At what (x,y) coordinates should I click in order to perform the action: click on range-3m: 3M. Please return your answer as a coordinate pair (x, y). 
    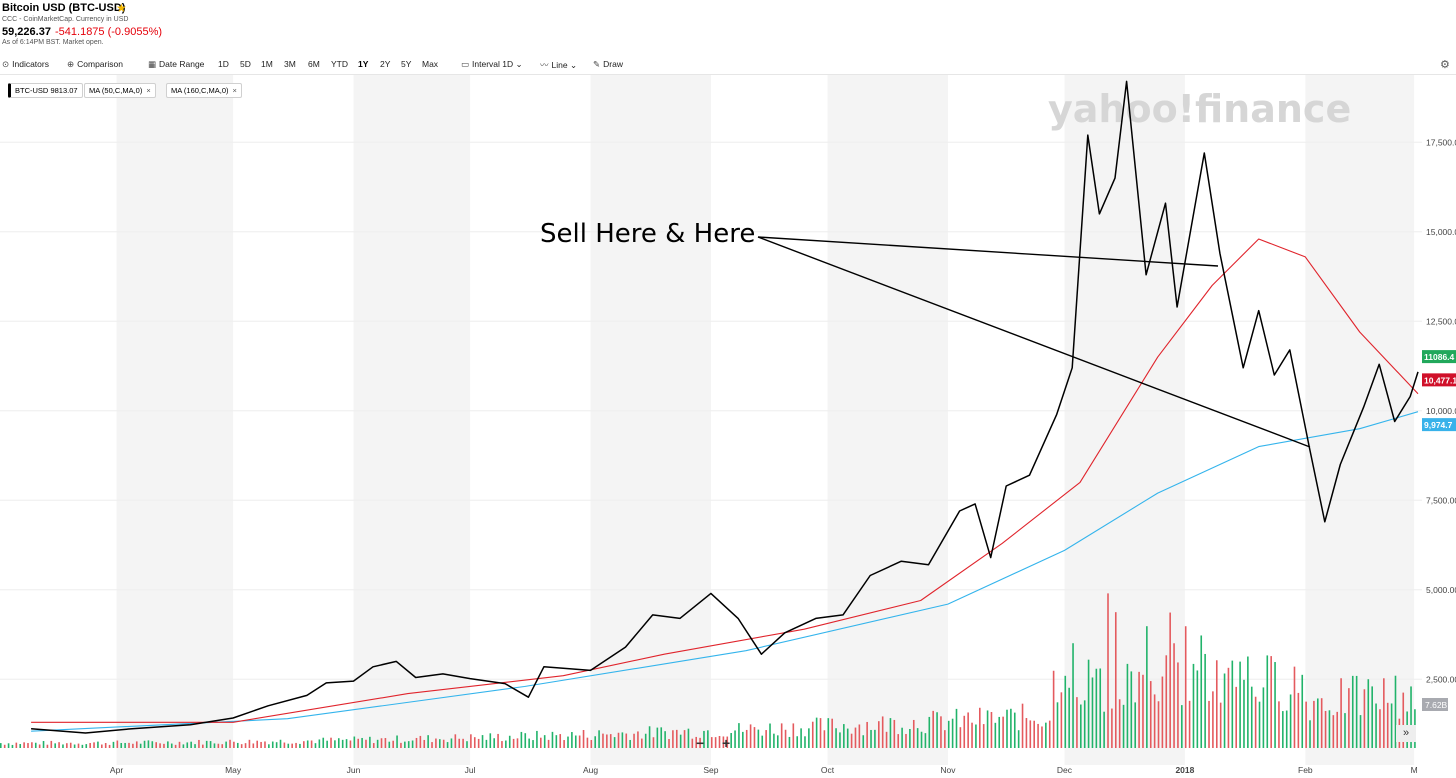
    Looking at the image, I should click on (290, 64).